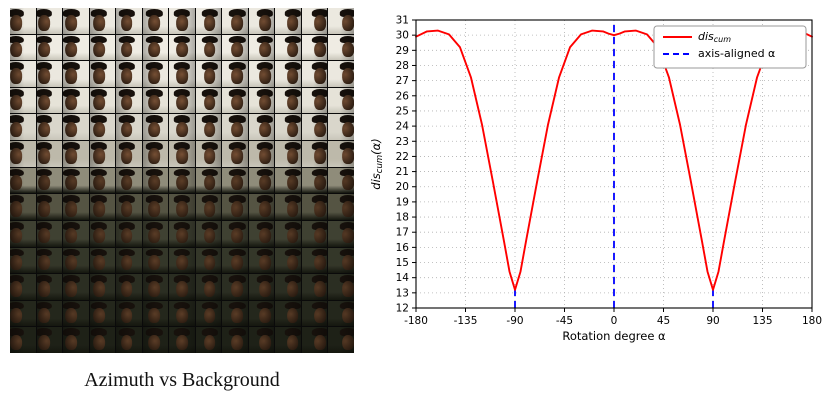 This screenshot has height=415, width=830. I want to click on x-tick-label: -180, so click(416, 321).